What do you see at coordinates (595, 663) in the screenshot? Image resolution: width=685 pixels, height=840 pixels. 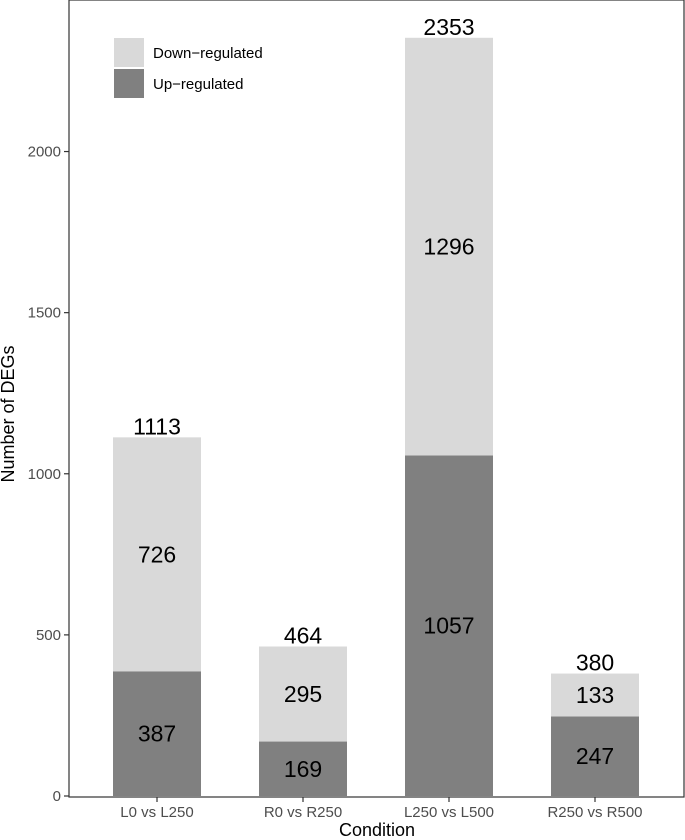 I see `bar-total-3: 380` at bounding box center [595, 663].